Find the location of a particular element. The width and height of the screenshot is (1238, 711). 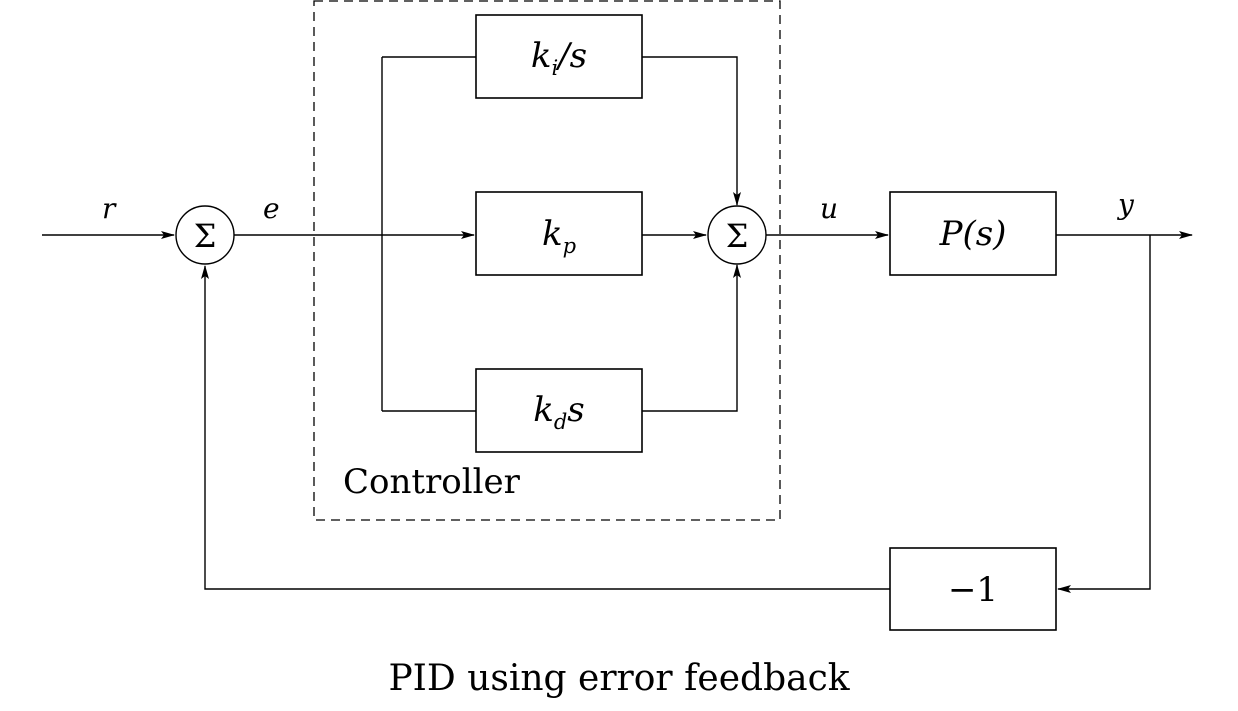

feedback-gain-block: −1 is located at coordinates (973, 589).